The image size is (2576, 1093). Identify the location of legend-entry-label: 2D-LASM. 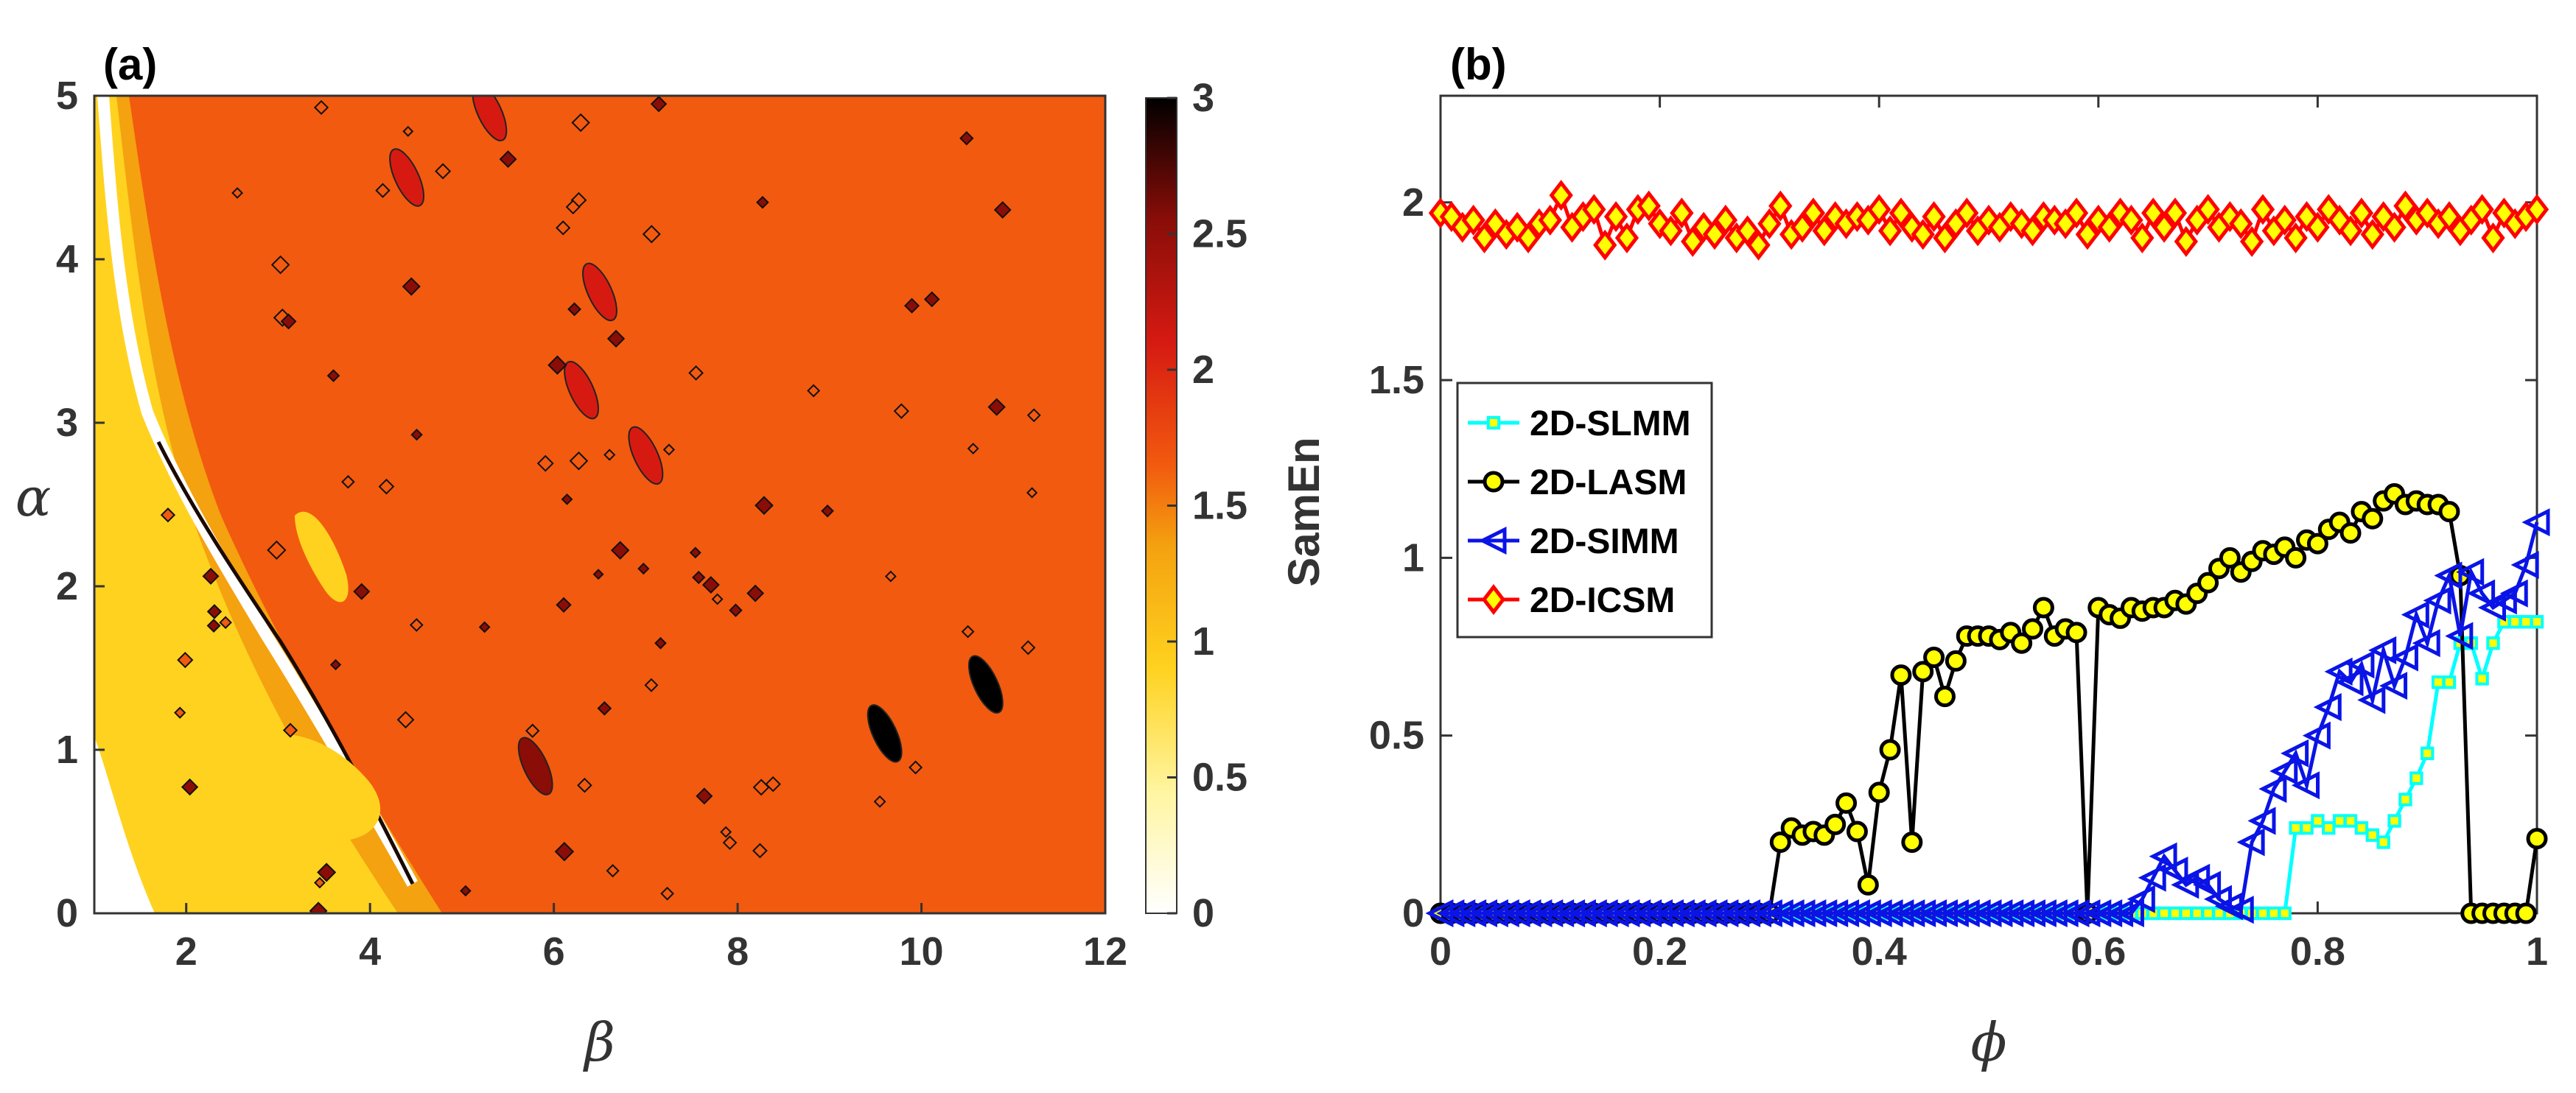
(1608, 482).